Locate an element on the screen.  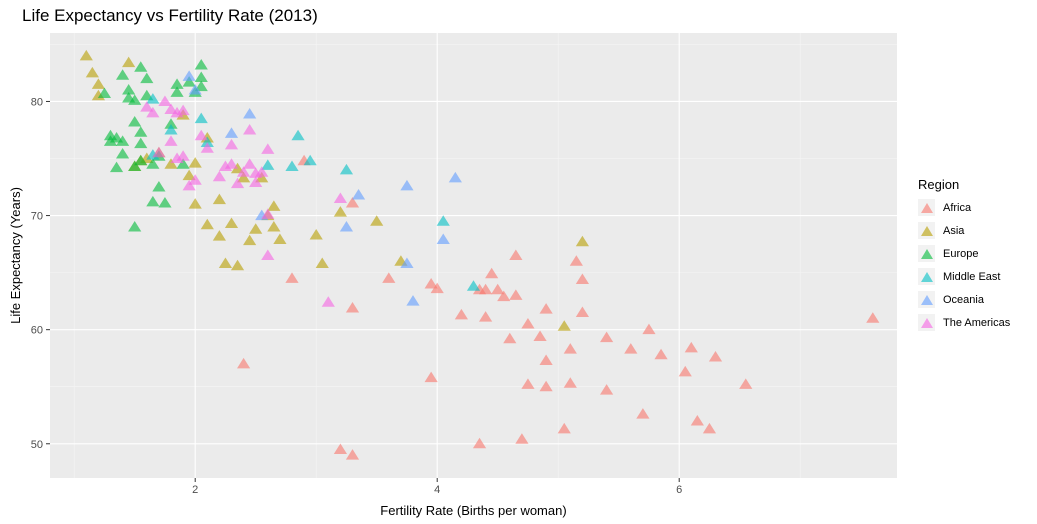
legend-item-oceania: Oceania is located at coordinates (964, 299).